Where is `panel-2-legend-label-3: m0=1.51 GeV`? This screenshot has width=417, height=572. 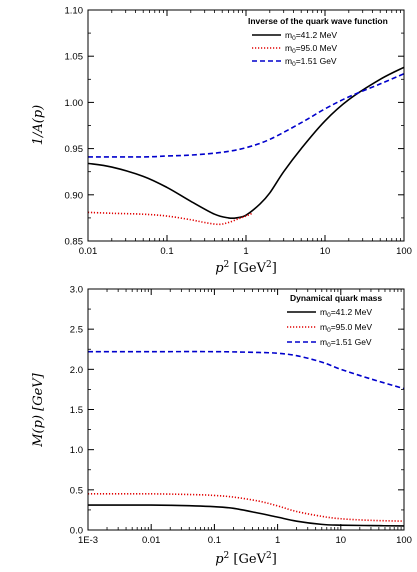 panel-2-legend-label-3: m0=1.51 GeV is located at coordinates (346, 343).